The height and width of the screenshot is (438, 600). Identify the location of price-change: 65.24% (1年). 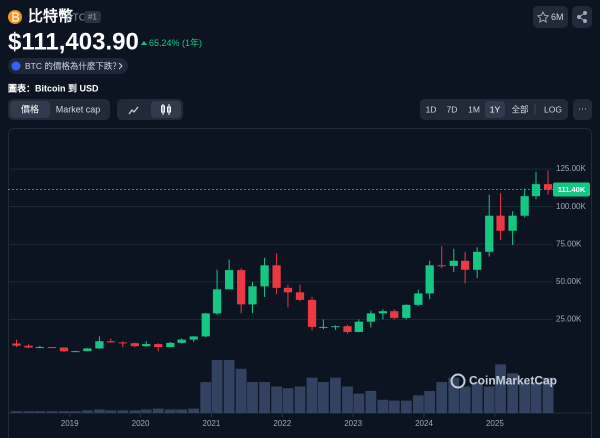
(175, 42).